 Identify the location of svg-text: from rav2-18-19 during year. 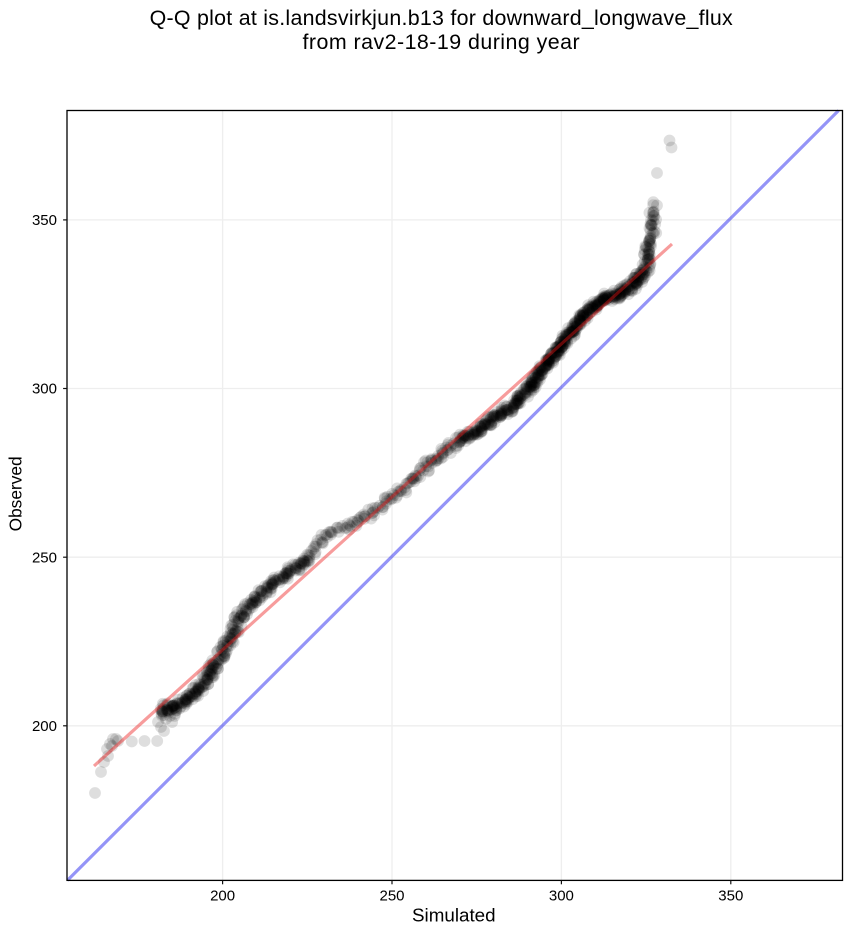
(442, 42).